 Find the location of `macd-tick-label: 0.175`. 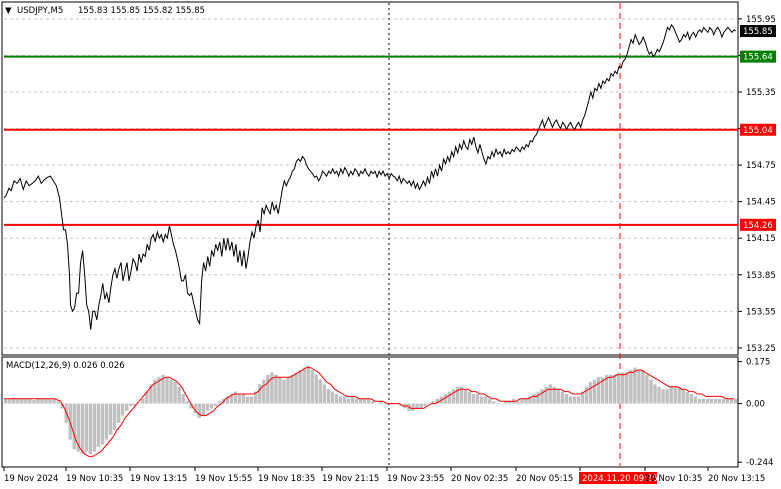

macd-tick-label: 0.175 is located at coordinates (758, 363).